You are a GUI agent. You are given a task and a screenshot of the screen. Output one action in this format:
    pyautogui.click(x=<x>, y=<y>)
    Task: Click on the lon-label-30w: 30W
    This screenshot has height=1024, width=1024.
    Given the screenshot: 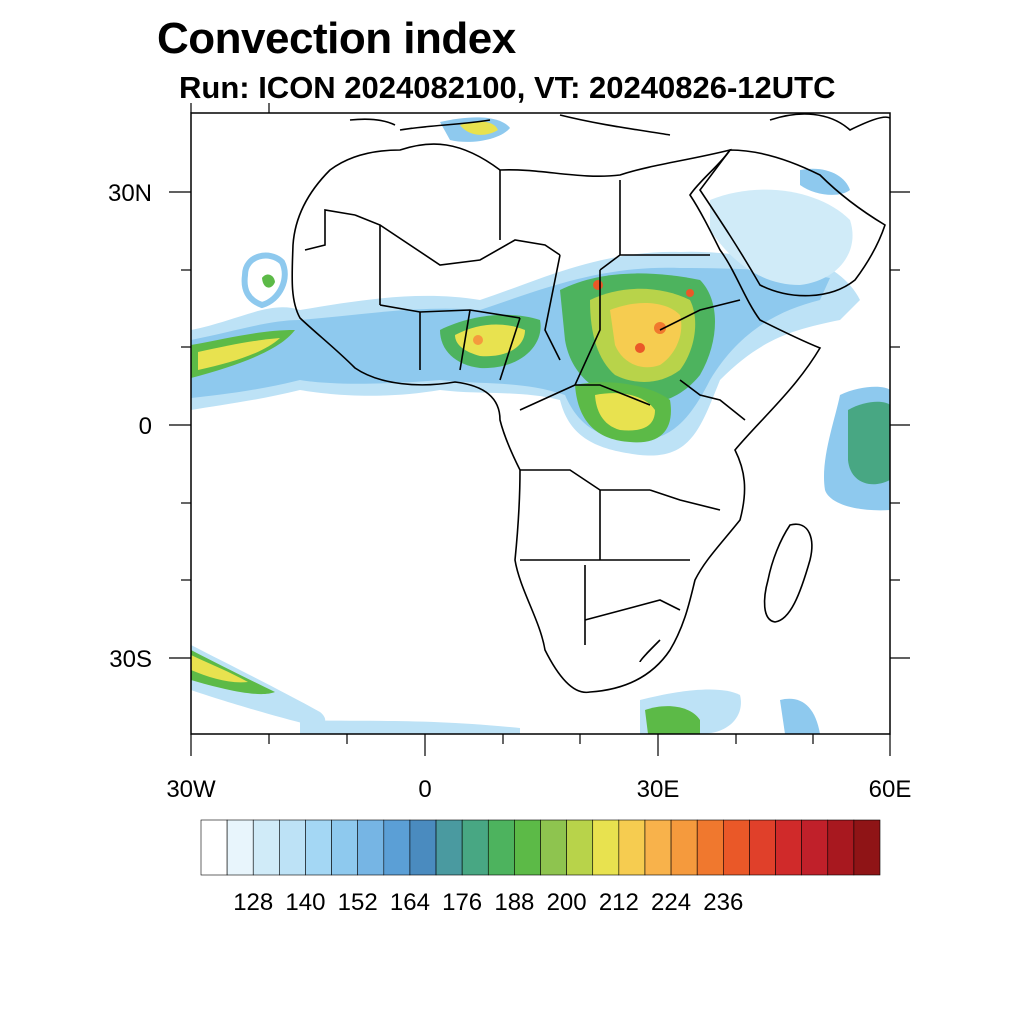 What is the action you would take?
    pyautogui.click(x=191, y=789)
    